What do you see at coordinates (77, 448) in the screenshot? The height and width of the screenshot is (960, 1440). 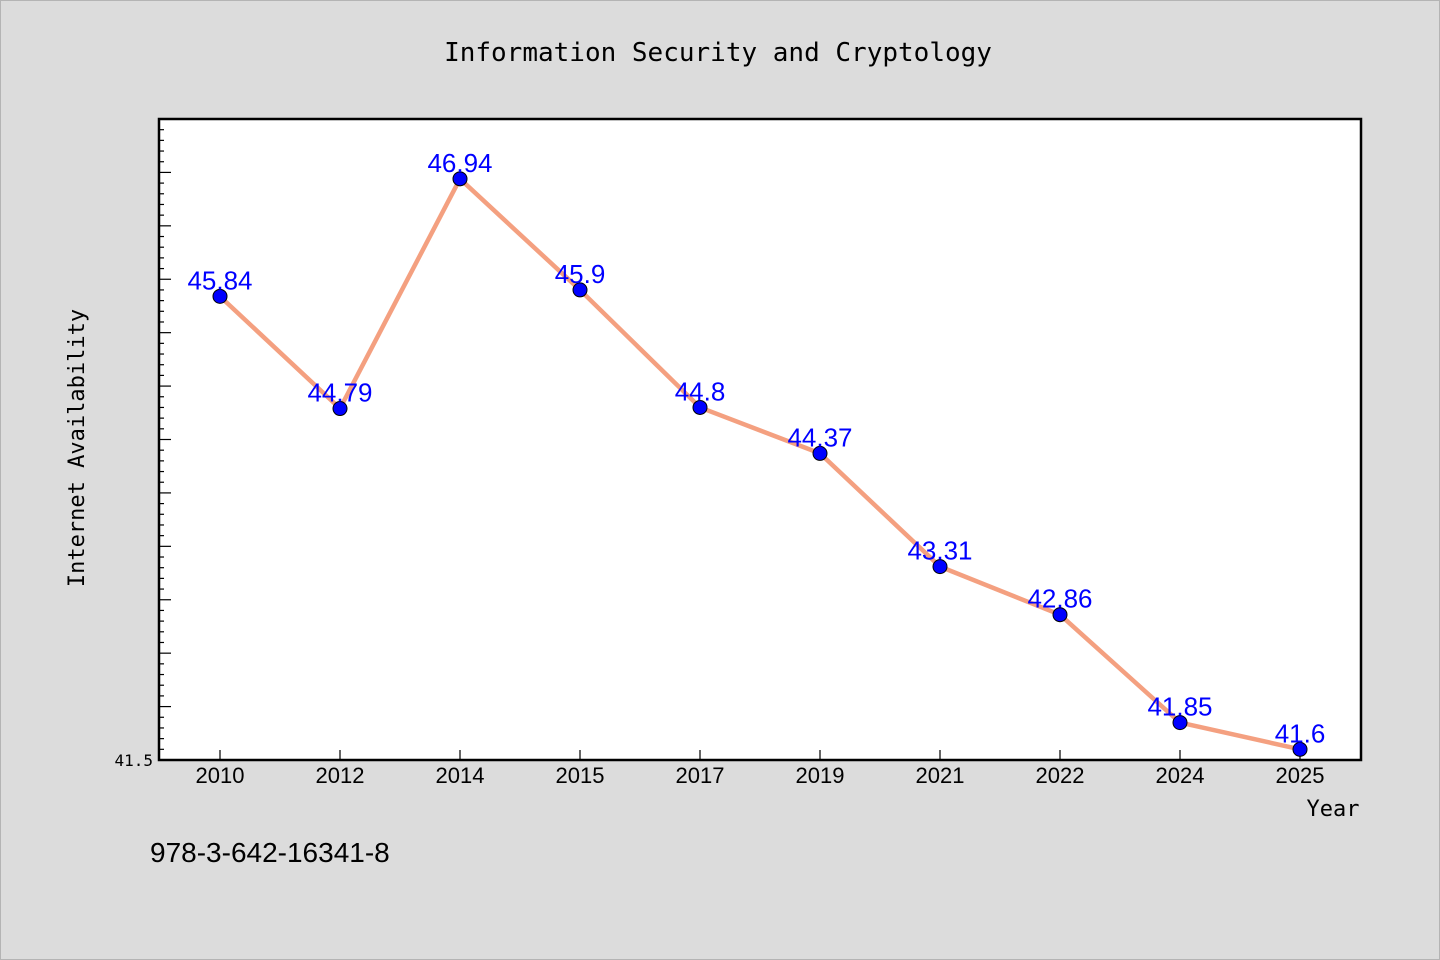 I see `y-axis-label: Internet Availability` at bounding box center [77, 448].